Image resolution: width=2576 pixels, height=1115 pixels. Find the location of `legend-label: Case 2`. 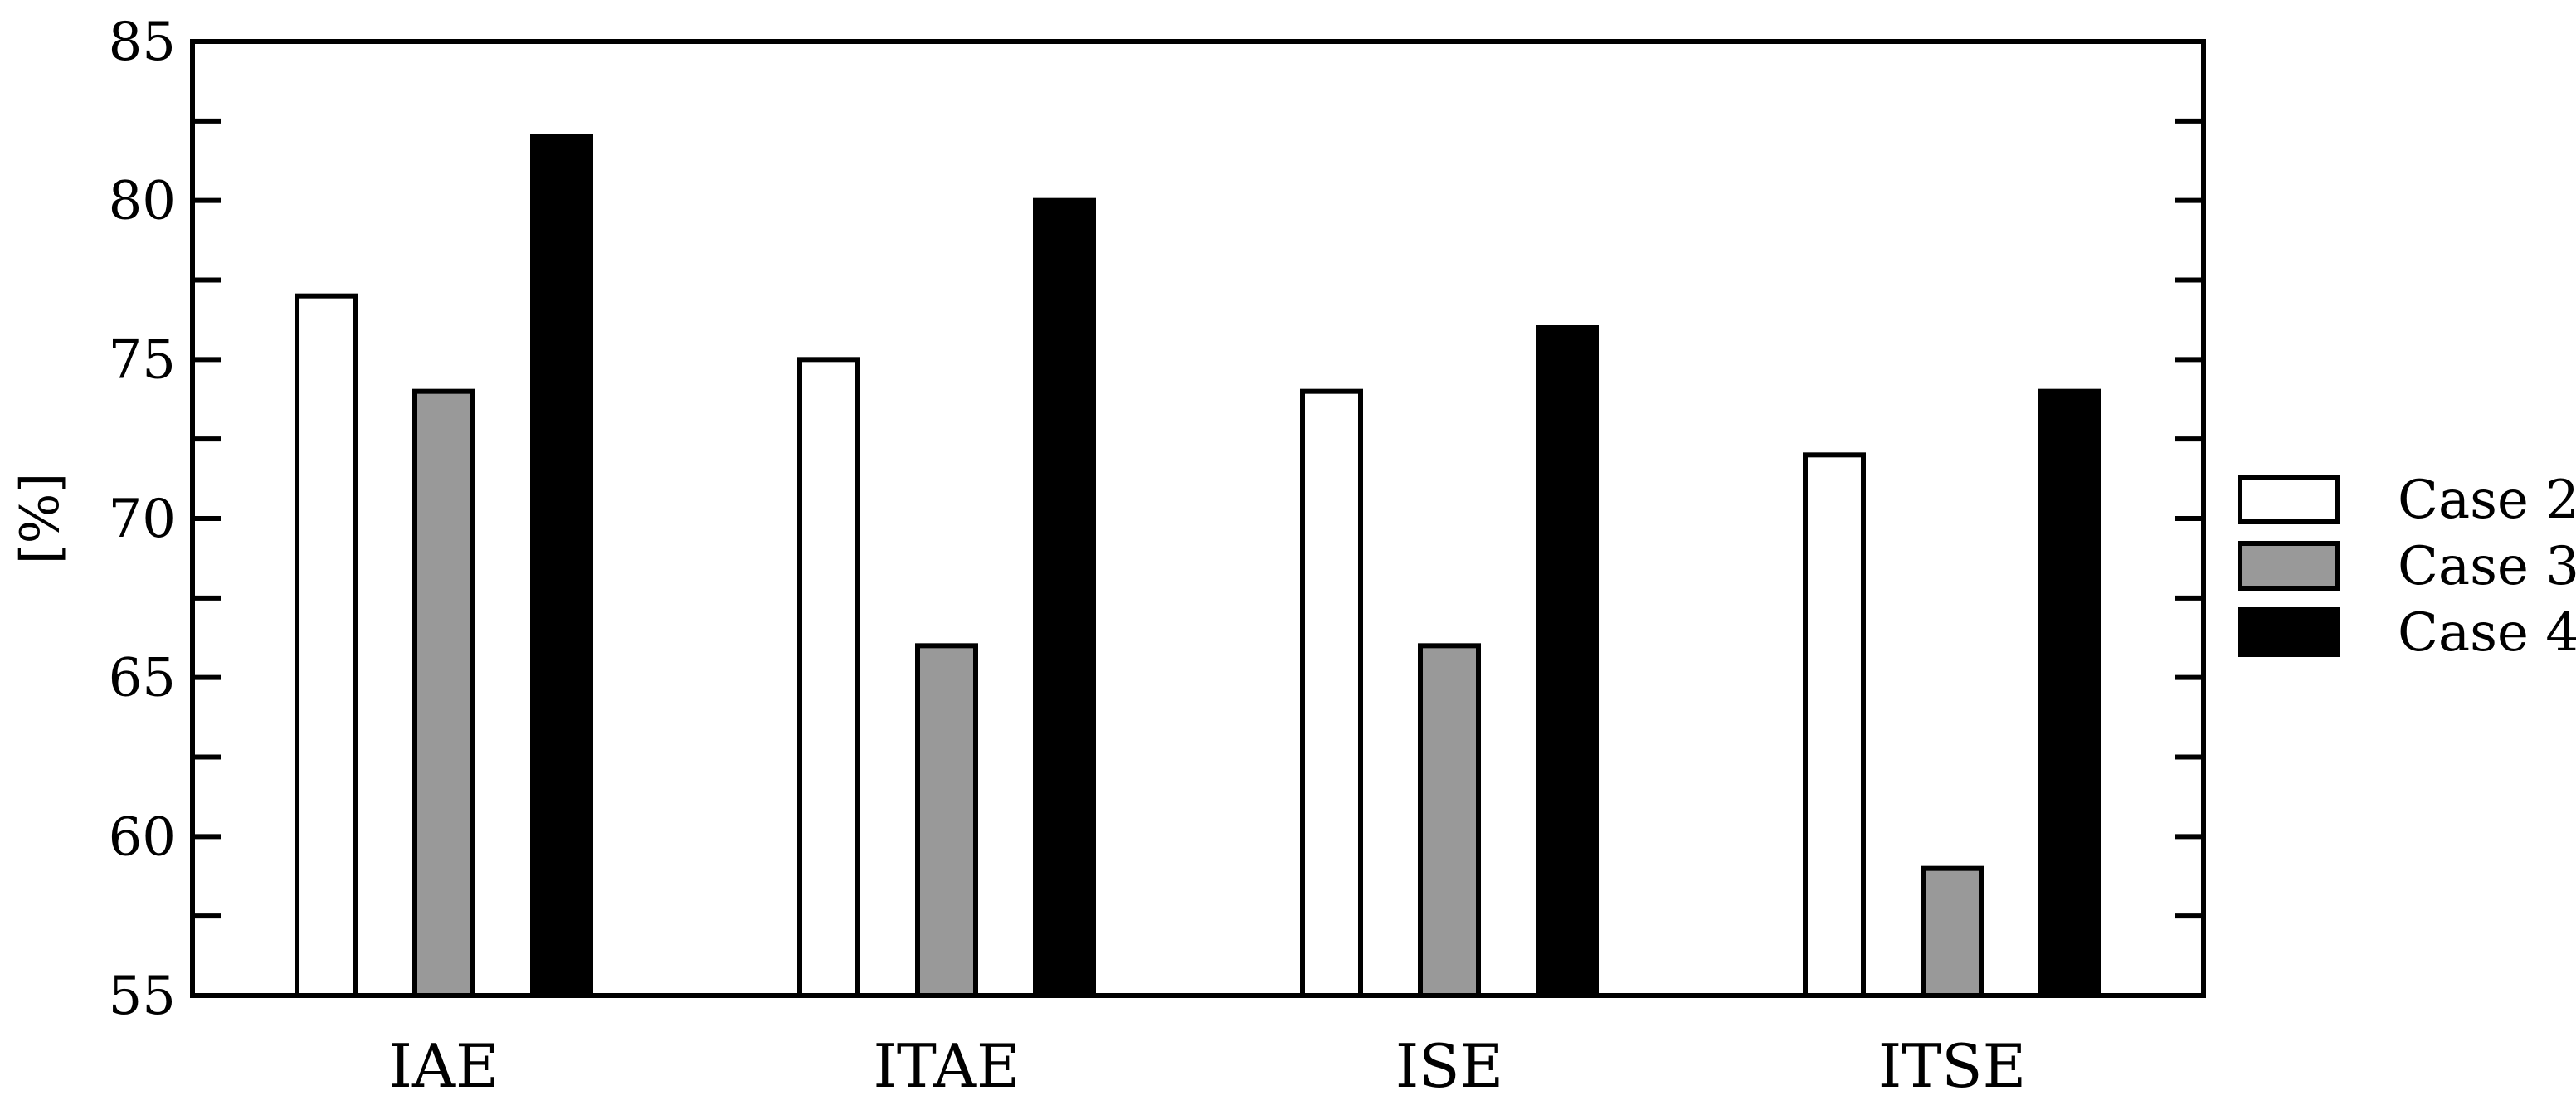

legend-label: Case 2 is located at coordinates (2487, 500).